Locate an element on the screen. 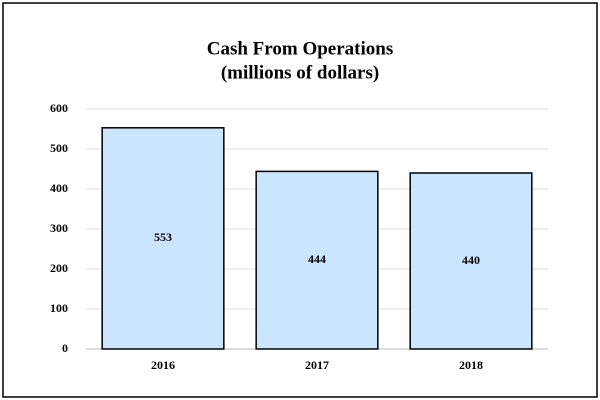 Image resolution: width=600 pixels, height=400 pixels. x-tick-label: 2016 is located at coordinates (163, 365).